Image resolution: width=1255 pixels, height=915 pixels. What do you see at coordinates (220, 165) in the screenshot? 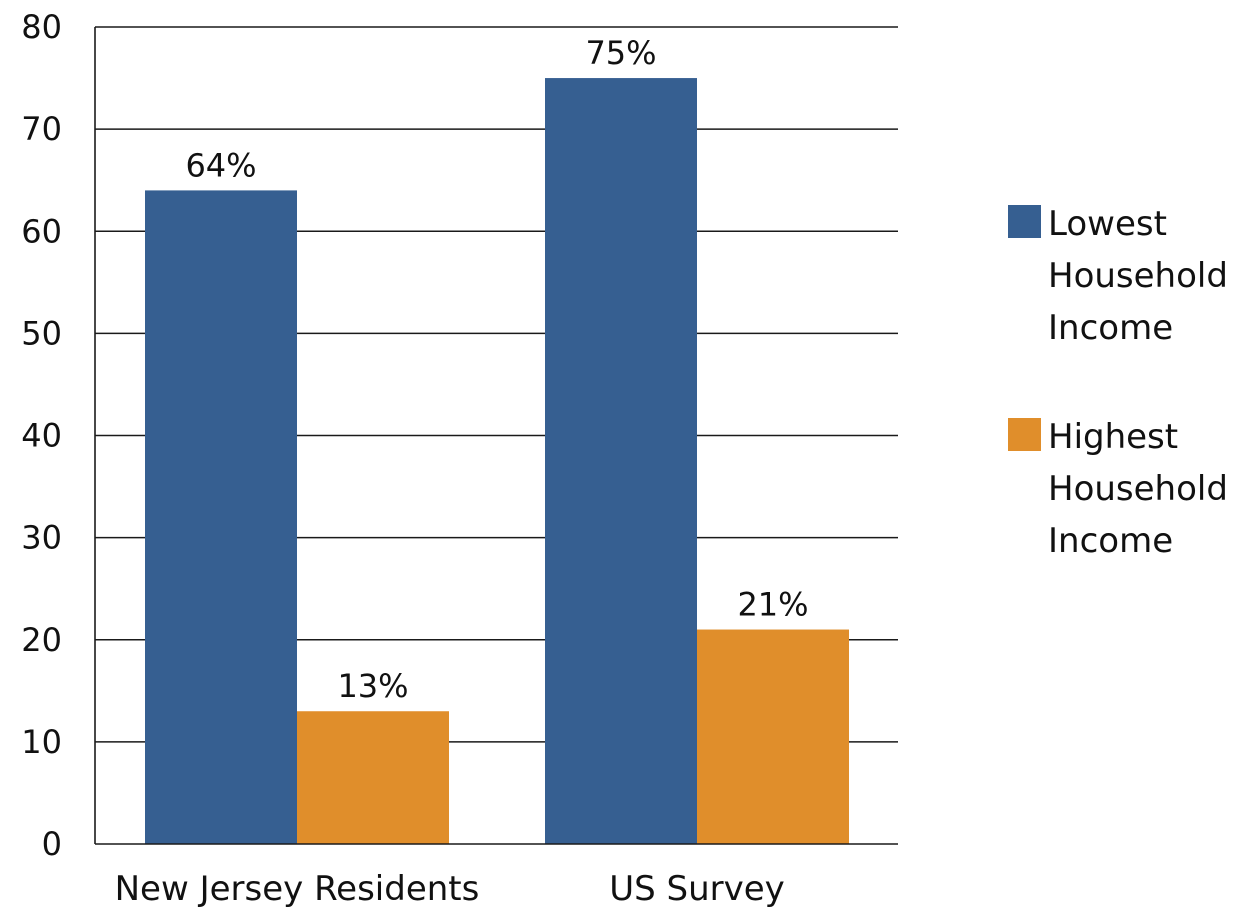
I see `bar-value-label: 64%` at bounding box center [220, 165].